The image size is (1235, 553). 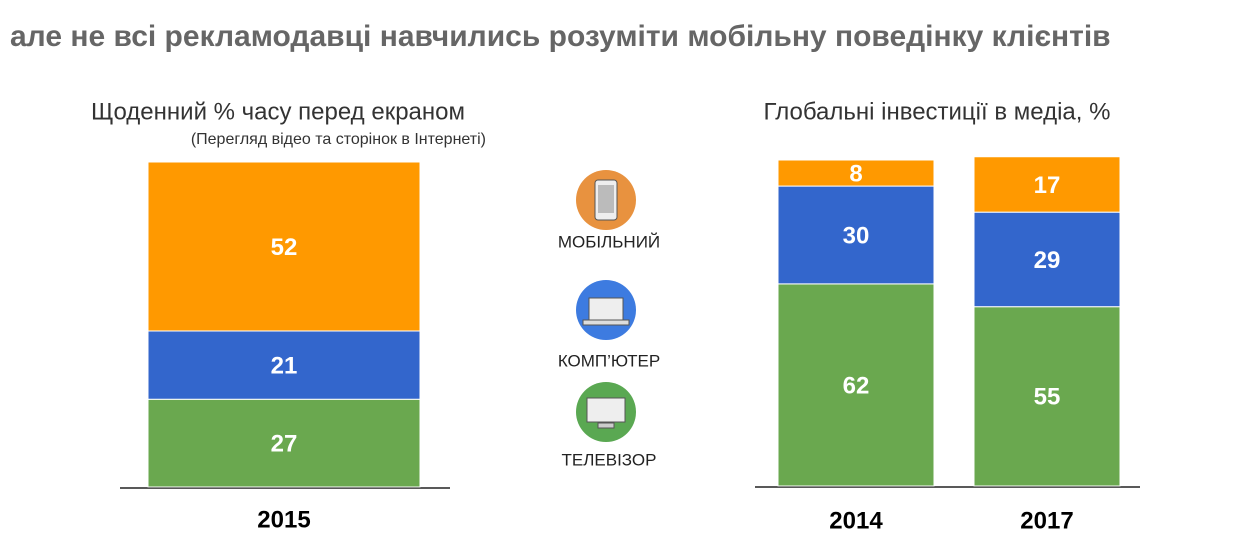 What do you see at coordinates (284, 365) in the screenshot?
I see `data-label: 21` at bounding box center [284, 365].